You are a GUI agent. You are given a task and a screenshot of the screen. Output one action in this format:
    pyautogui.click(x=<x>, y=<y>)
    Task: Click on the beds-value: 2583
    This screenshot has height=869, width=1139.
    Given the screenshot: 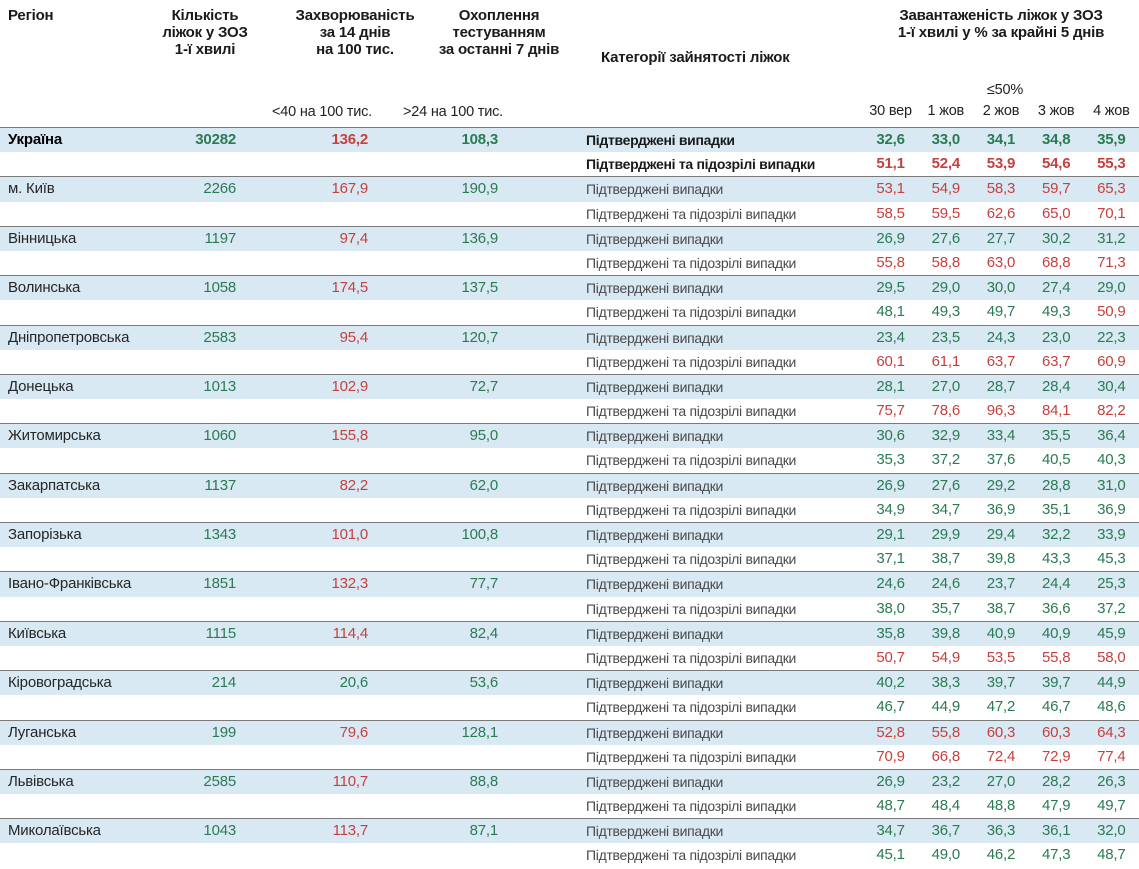 What is the action you would take?
    pyautogui.click(x=219, y=337)
    